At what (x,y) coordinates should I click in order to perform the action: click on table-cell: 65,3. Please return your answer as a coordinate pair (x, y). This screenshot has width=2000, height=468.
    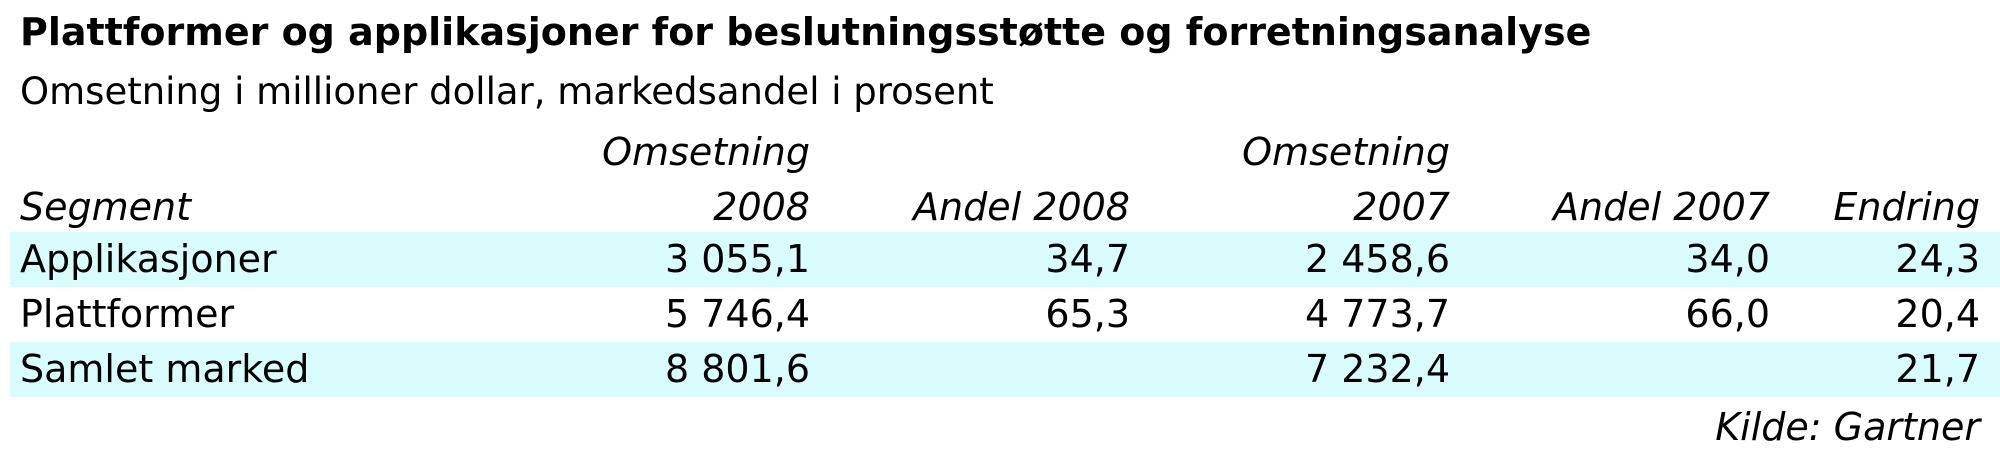
    Looking at the image, I should click on (1087, 314).